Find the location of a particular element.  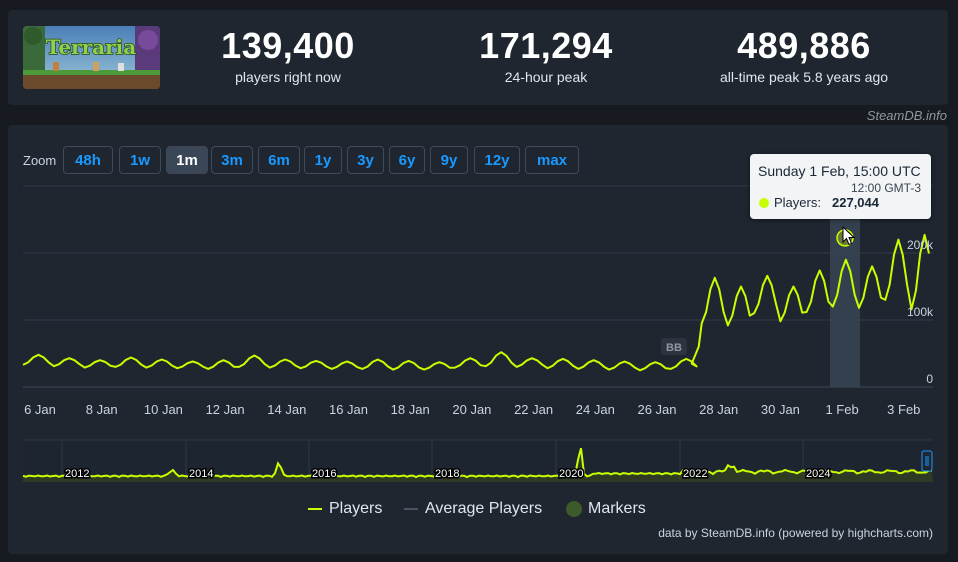

x-tick-label: 6 Jan is located at coordinates (40, 409).